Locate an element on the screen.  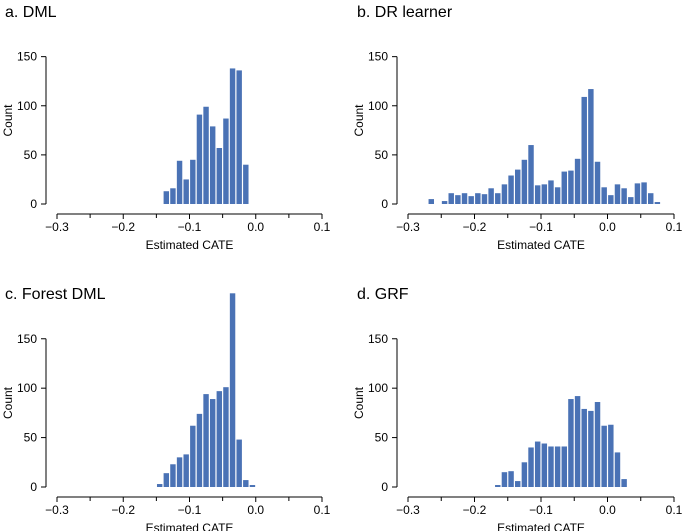
panel-title: a. DML is located at coordinates (31, 12).